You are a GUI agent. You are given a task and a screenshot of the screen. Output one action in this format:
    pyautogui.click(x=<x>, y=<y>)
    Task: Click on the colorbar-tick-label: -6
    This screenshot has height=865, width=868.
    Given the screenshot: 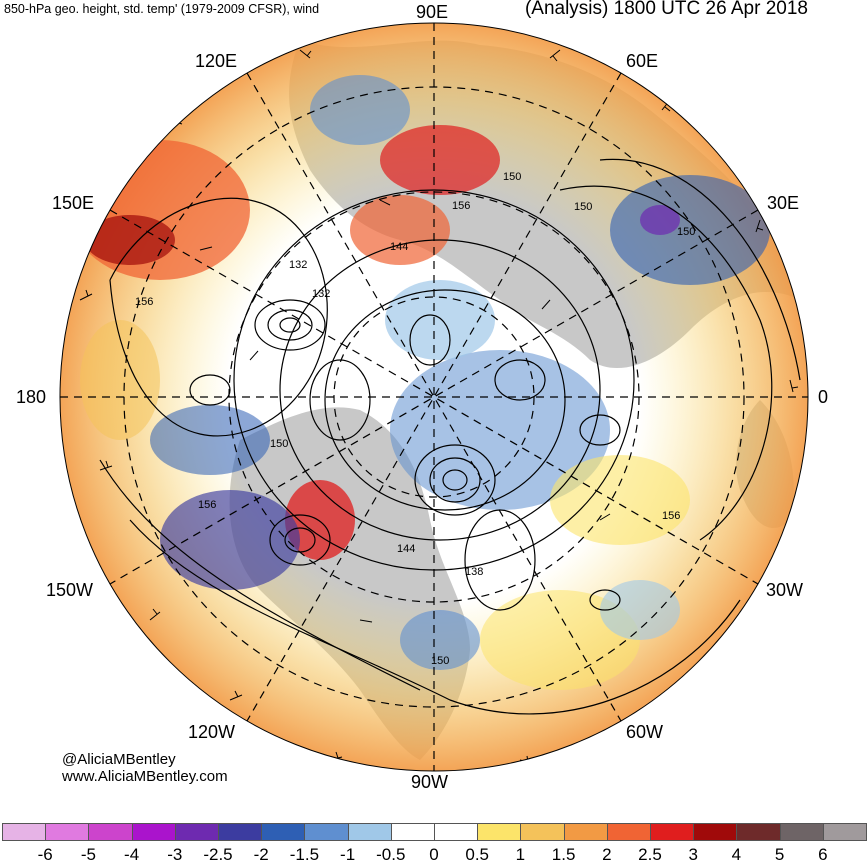 What is the action you would take?
    pyautogui.click(x=45, y=854)
    